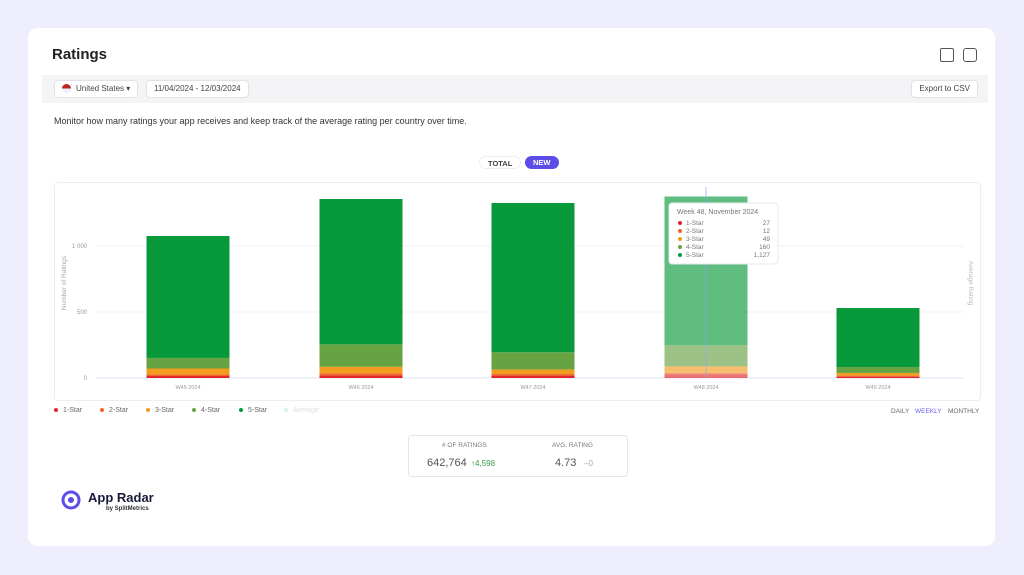 Image resolution: width=1024 pixels, height=575 pixels. Describe the element at coordinates (566, 463) in the screenshot. I see `avg-rating-value: 4.73` at that location.